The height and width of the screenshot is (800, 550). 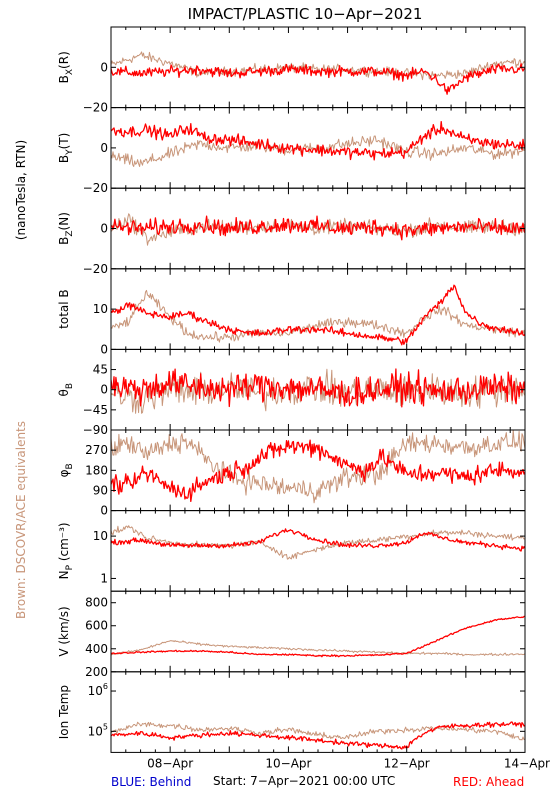 I want to click on series-red-phi, so click(x=318, y=471).